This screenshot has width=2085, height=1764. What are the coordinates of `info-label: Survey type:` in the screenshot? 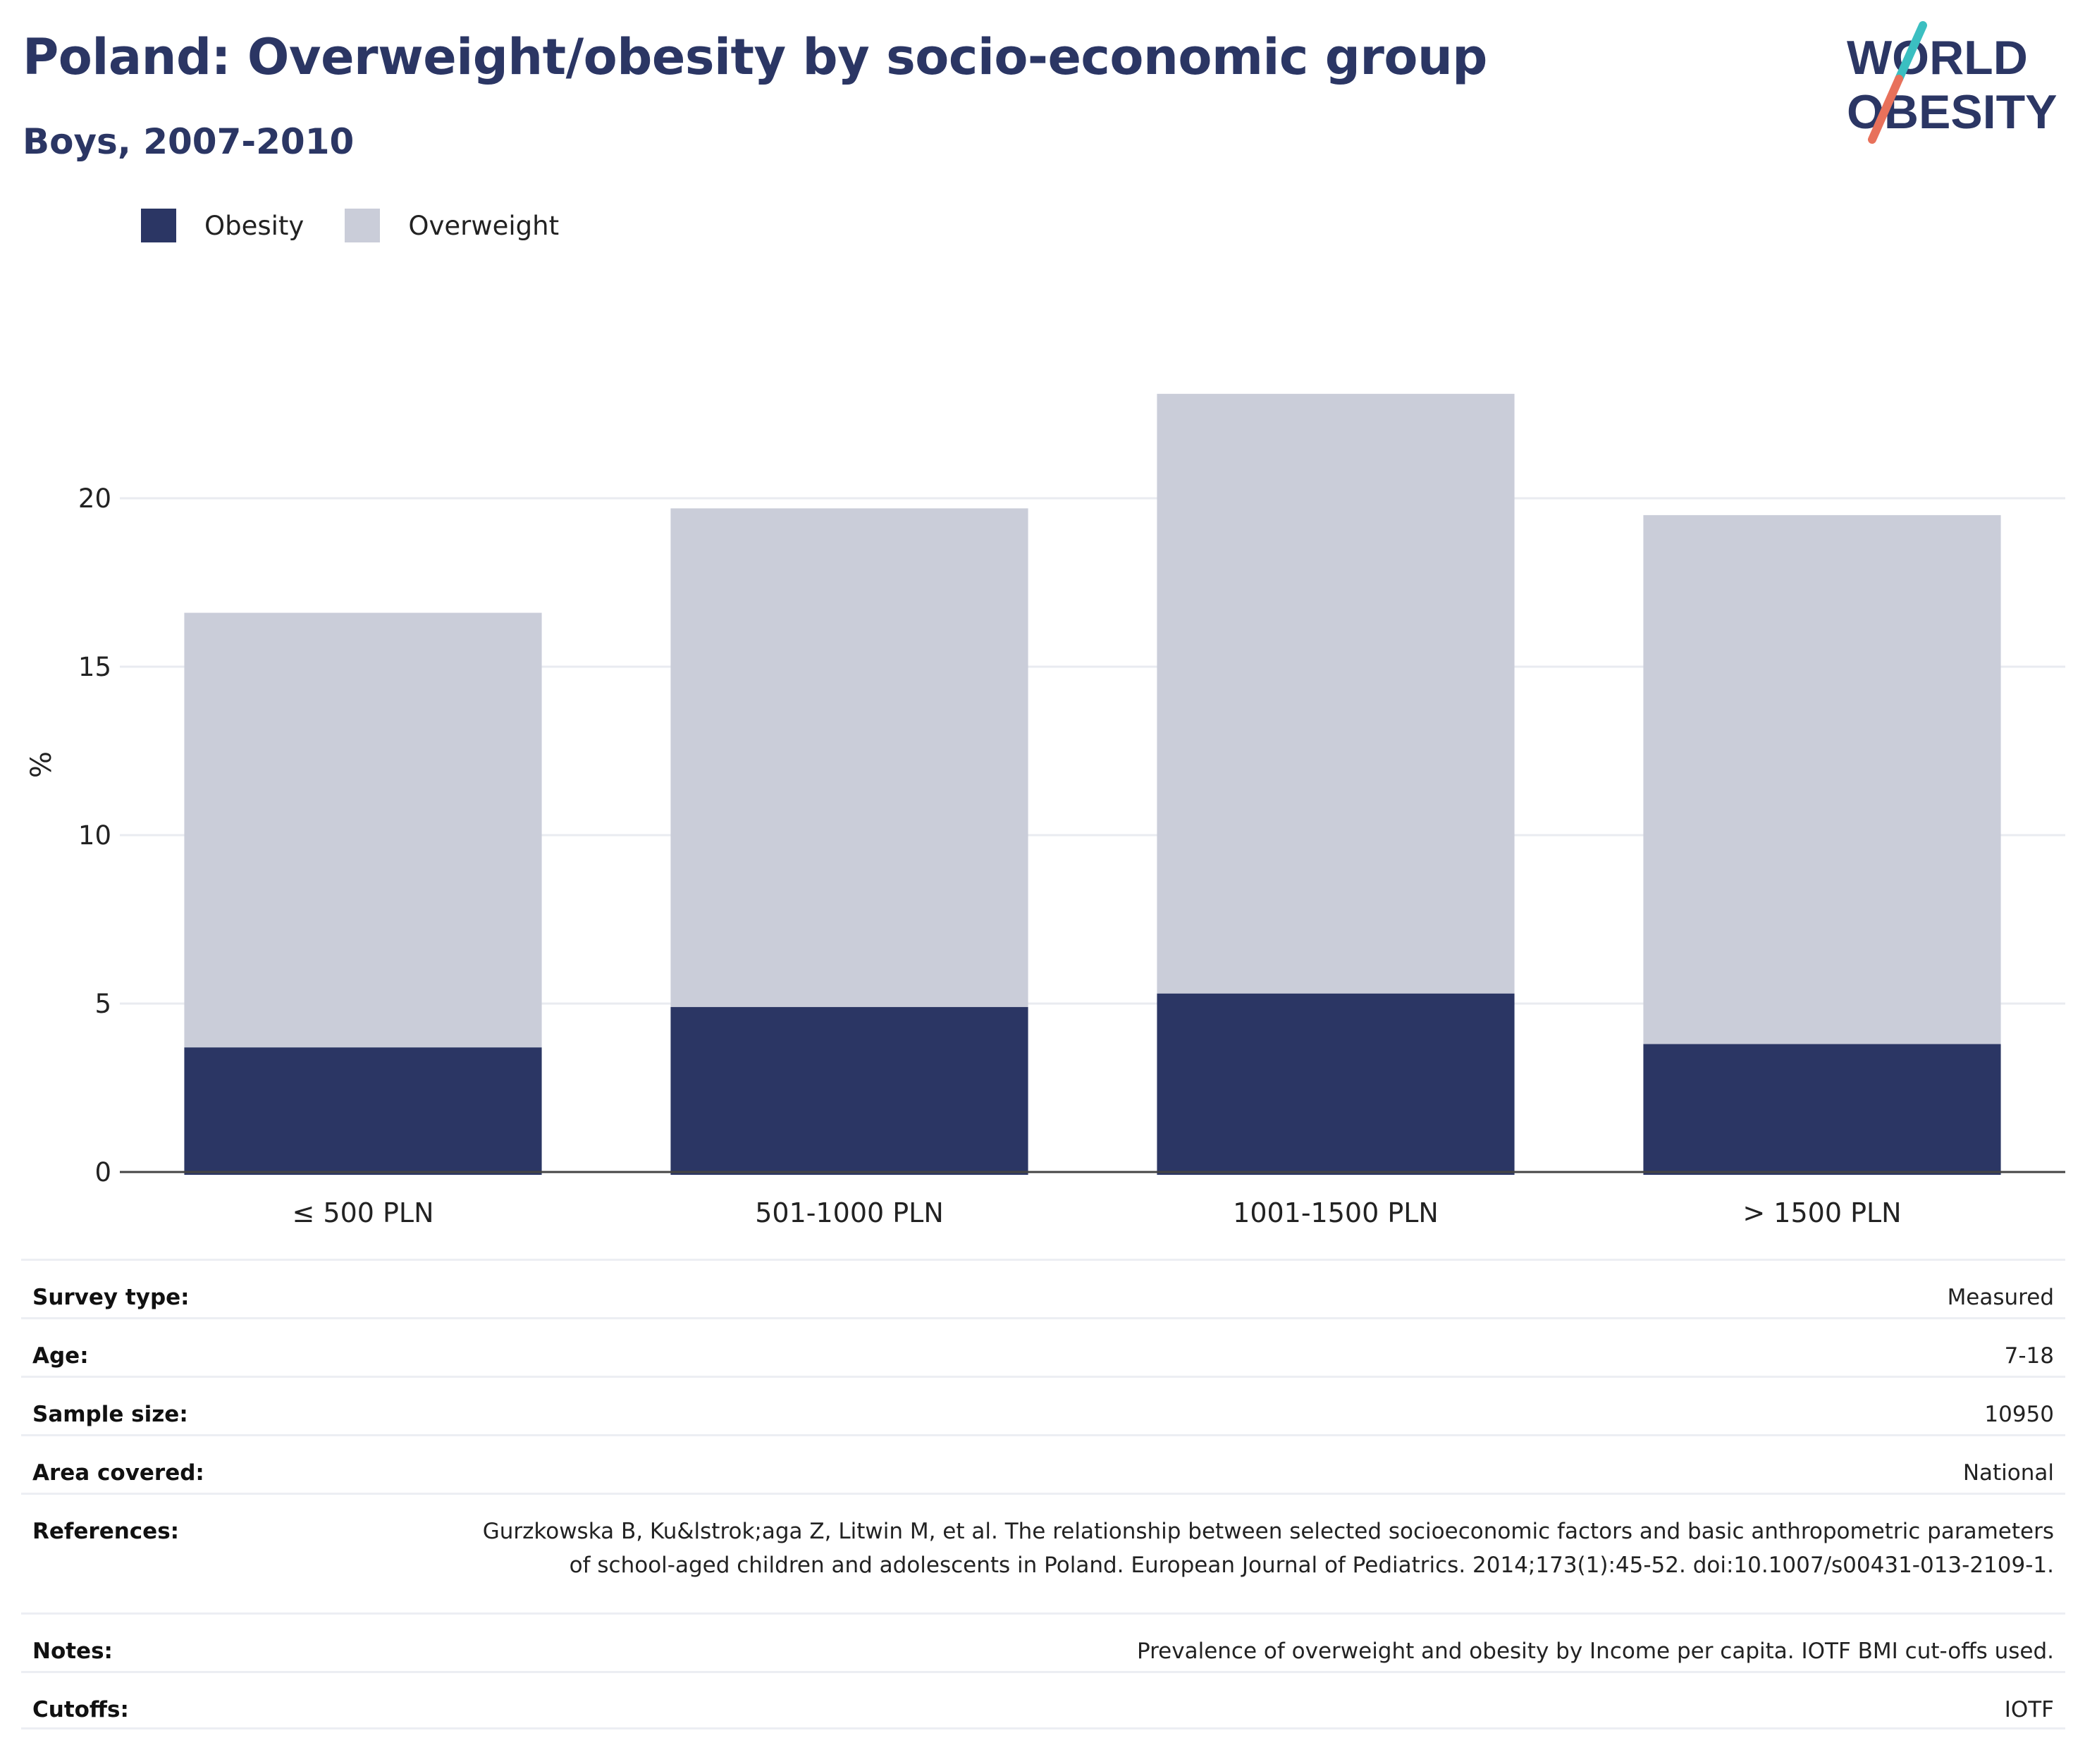 It's located at (111, 1297).